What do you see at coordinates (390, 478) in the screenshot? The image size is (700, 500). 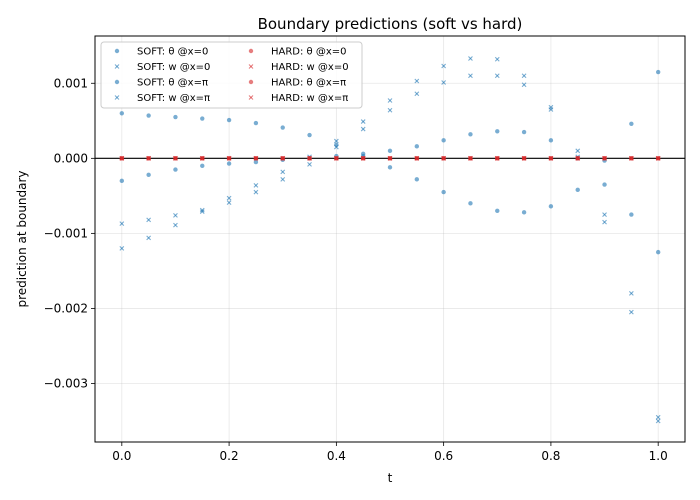 I see `x-axis-label: t` at bounding box center [390, 478].